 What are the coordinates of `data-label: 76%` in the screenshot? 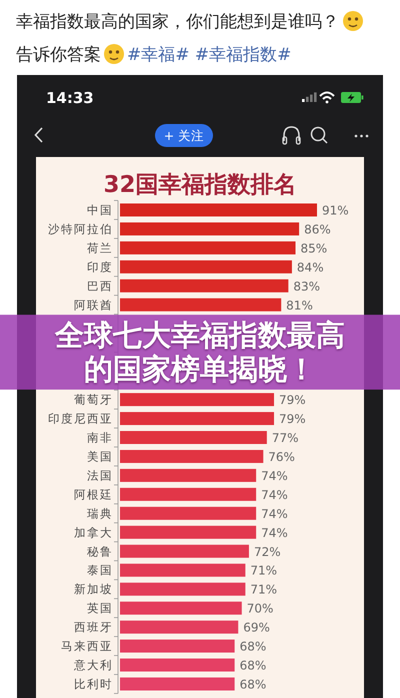 It's located at (281, 457).